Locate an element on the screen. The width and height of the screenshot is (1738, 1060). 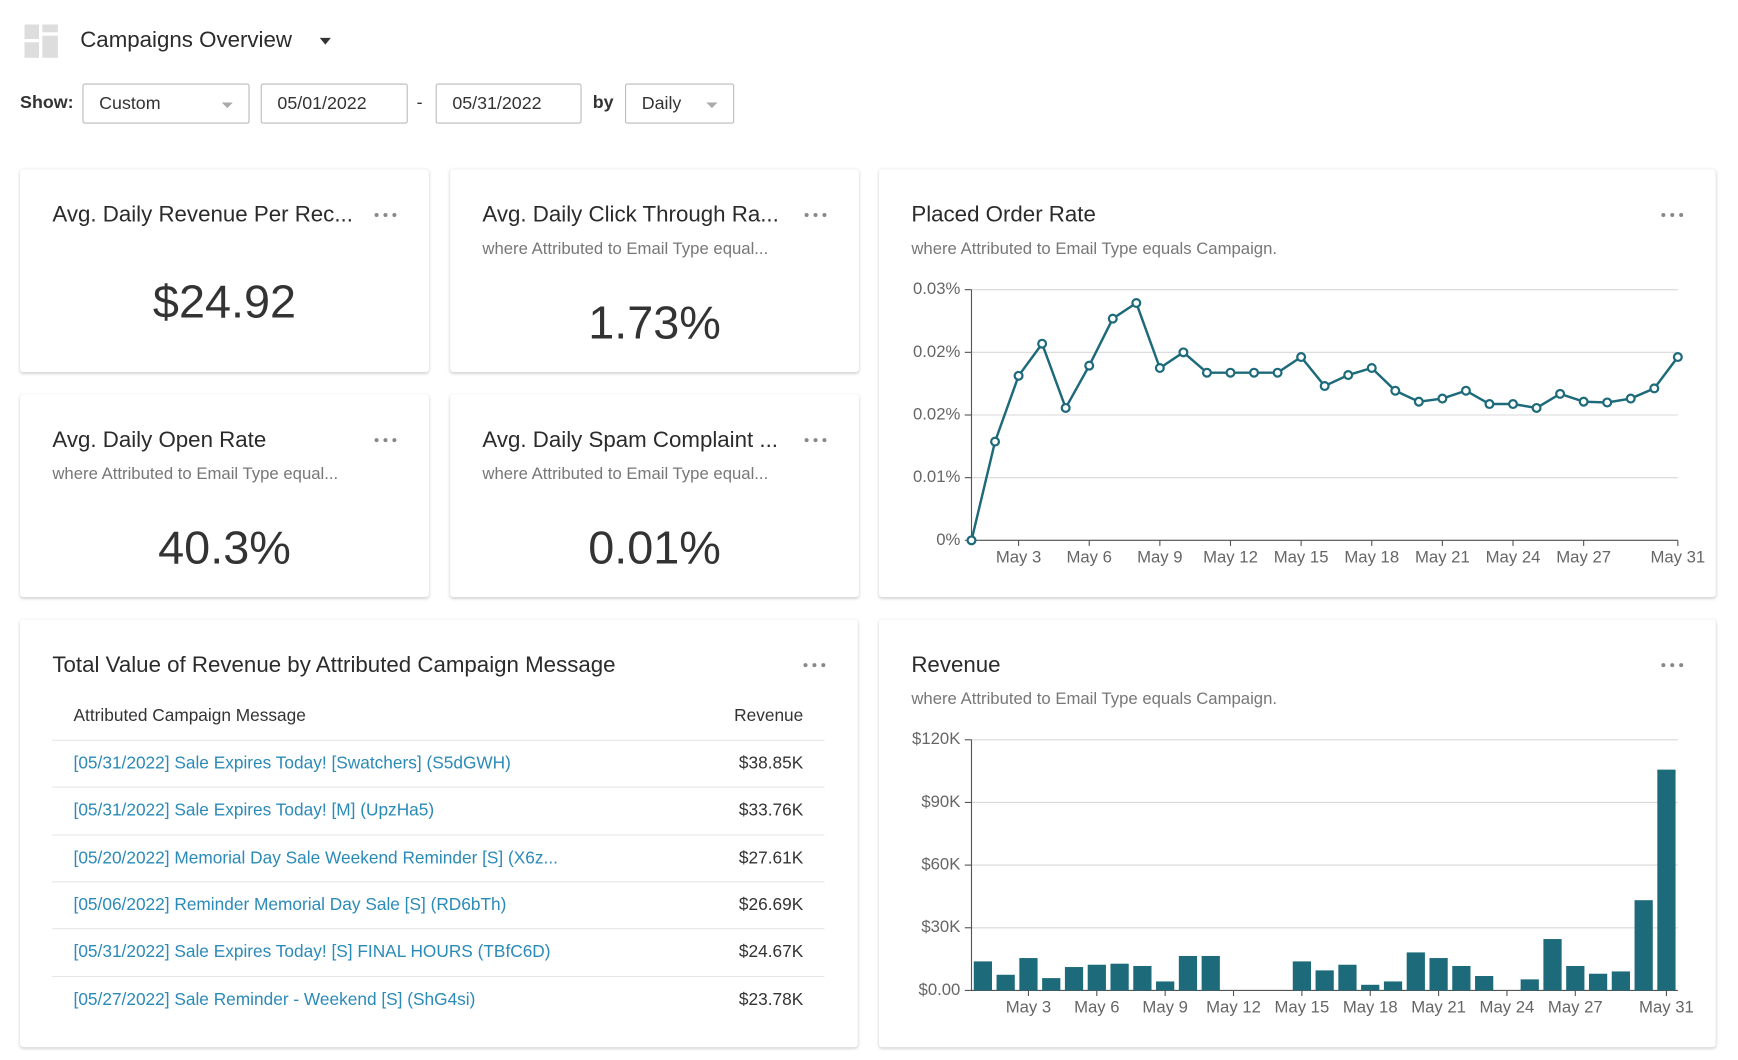
x-tick-label: May 27 is located at coordinates (1583, 557).